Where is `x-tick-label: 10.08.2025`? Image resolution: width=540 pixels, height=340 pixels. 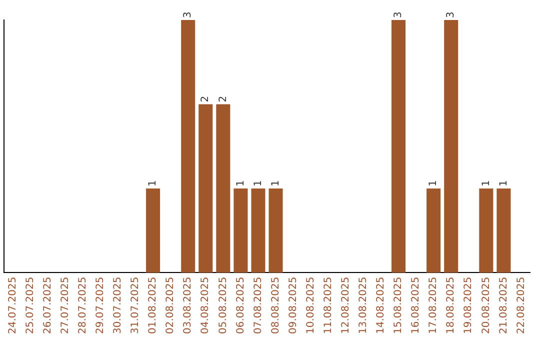
x-tick-label: 10.08.2025 is located at coordinates (310, 305).